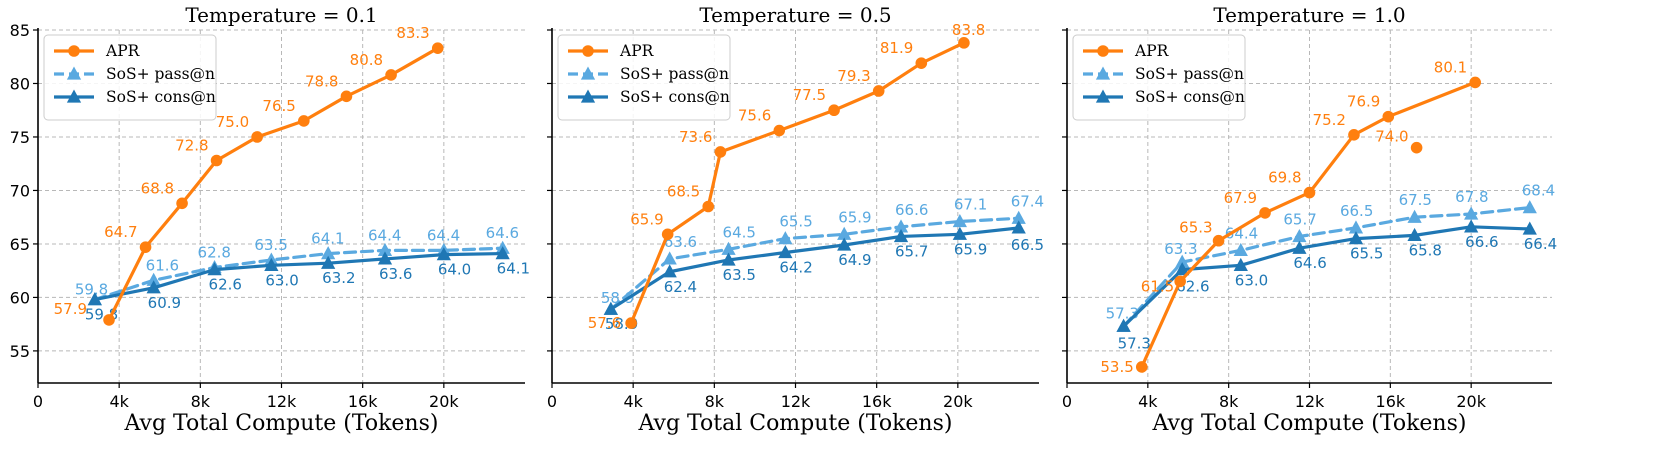 The height and width of the screenshot is (469, 1661). Describe the element at coordinates (20, 137) in the screenshot. I see `y-tick-label: 75` at that location.